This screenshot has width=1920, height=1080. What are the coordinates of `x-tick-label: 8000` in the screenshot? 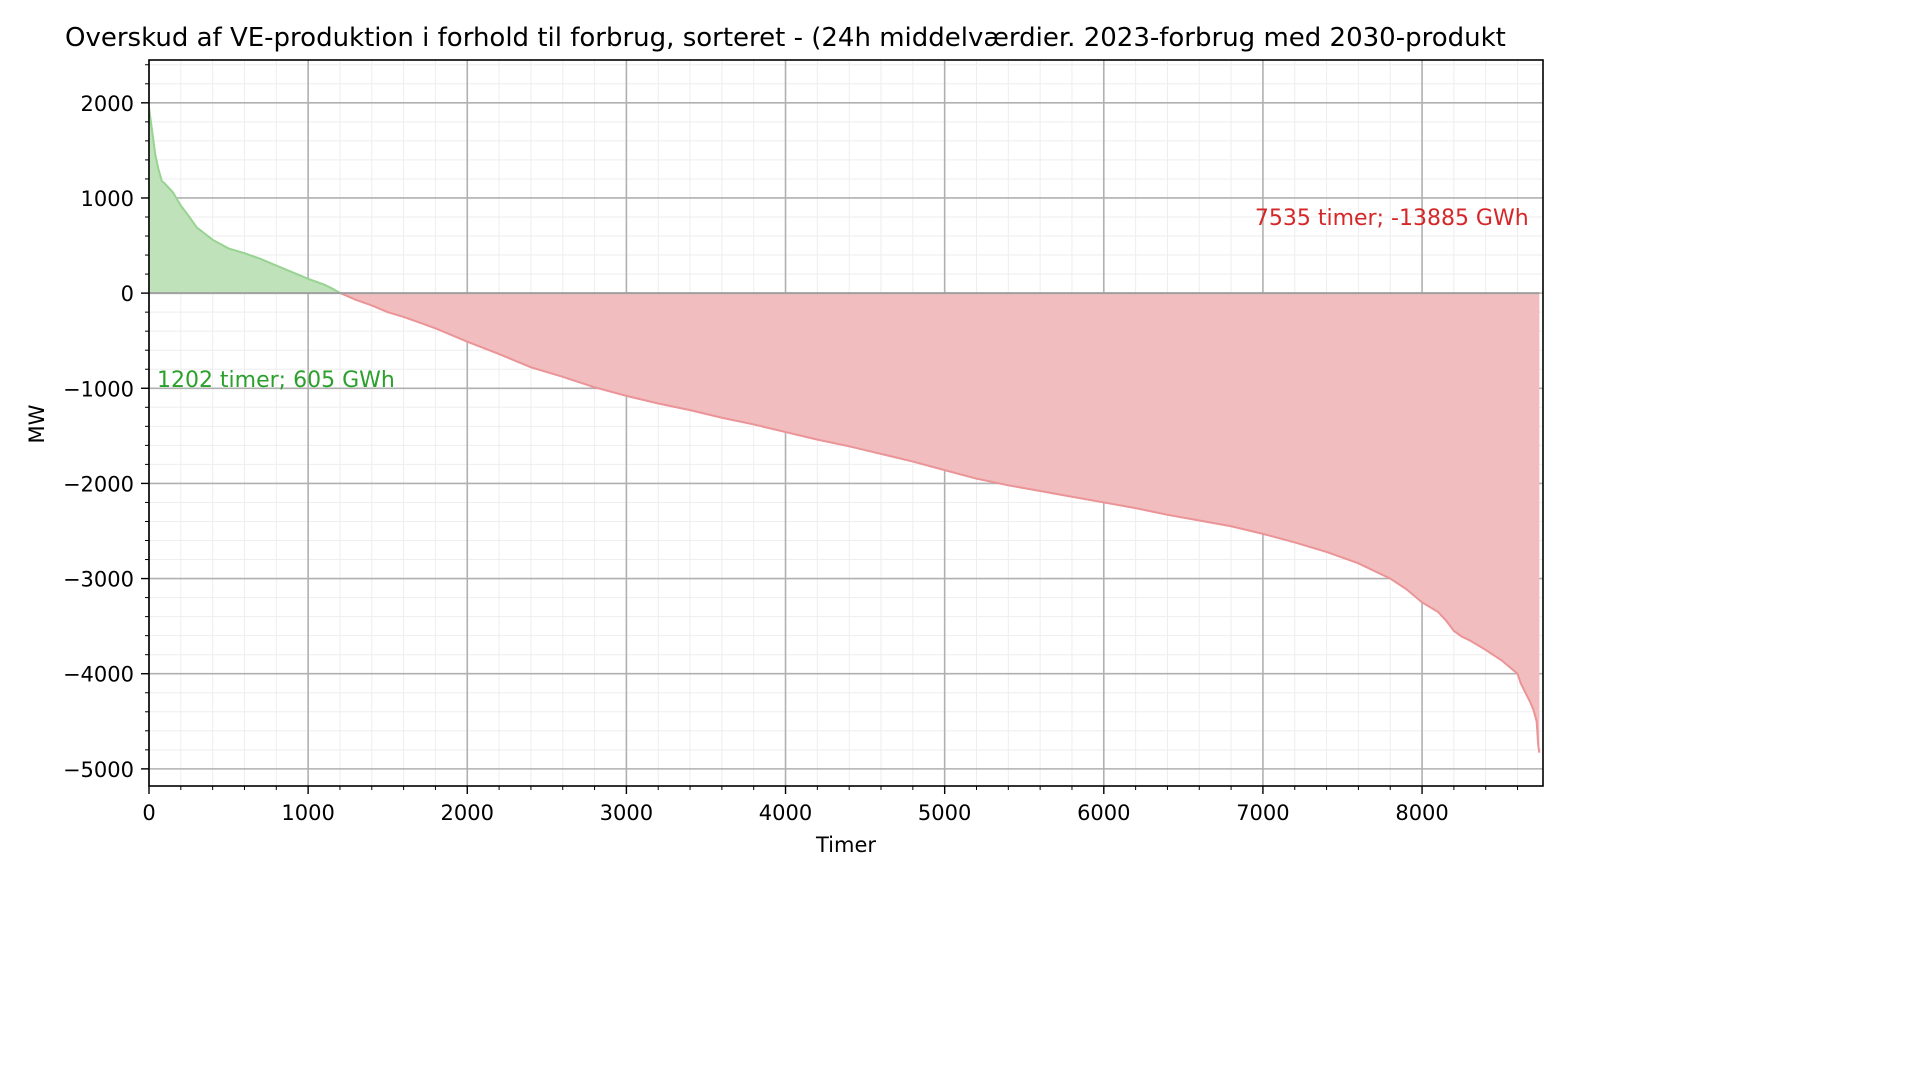 It's located at (1421, 813).